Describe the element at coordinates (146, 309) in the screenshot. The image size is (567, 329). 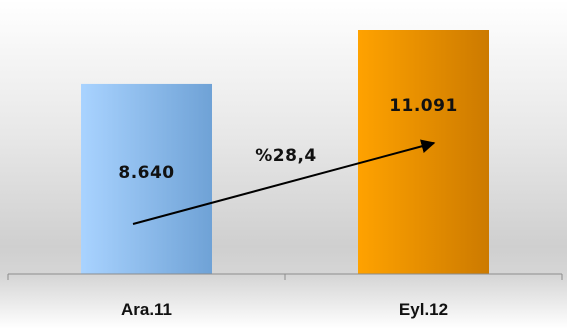
I see `category-label-ara-11: Ara.11` at that location.